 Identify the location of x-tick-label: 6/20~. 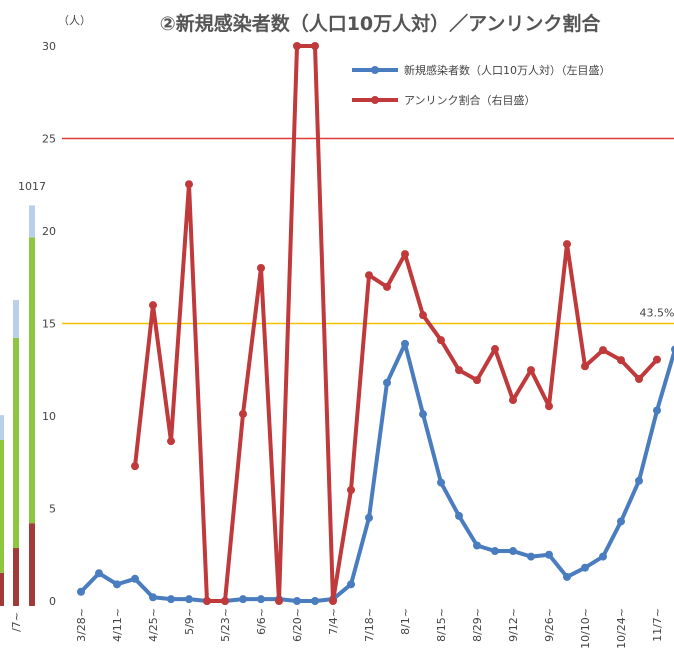
(297, 625).